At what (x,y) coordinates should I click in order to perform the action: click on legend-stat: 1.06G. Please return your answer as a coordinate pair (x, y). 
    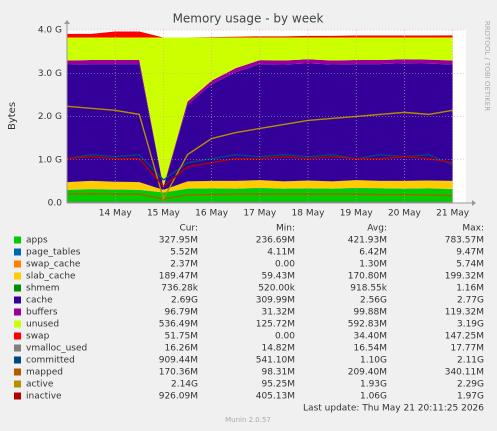
    Looking at the image, I should click on (373, 397).